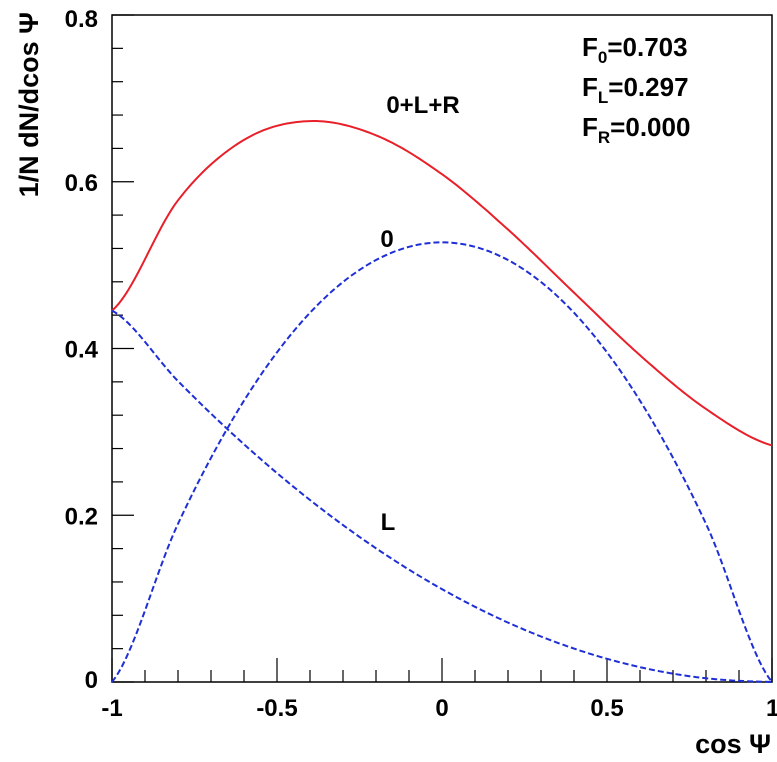 The height and width of the screenshot is (762, 777). I want to click on x-axis-title: cos Ψ, so click(733, 744).